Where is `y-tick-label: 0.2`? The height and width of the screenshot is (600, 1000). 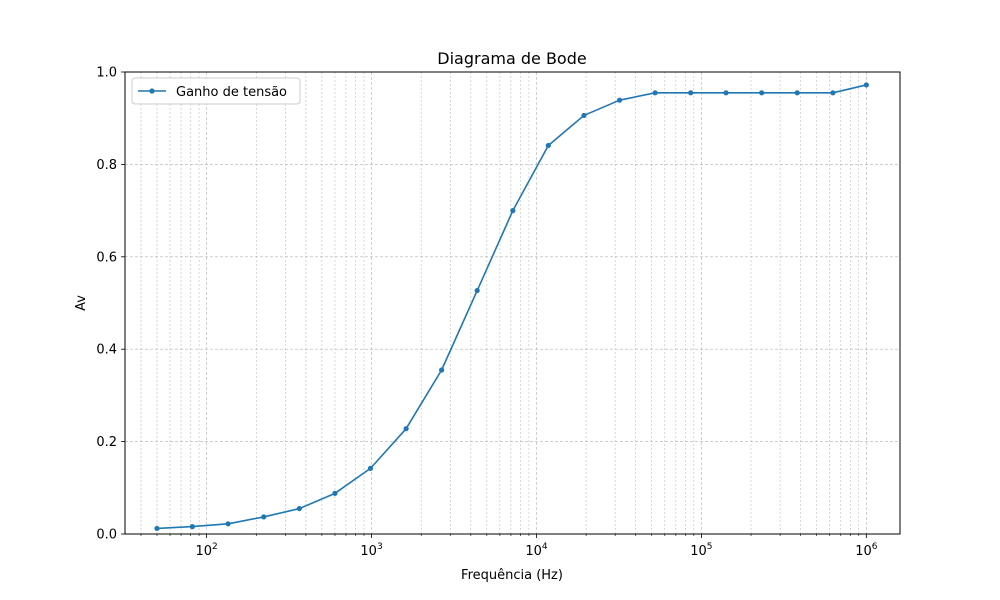
y-tick-label: 0.2 is located at coordinates (106, 442).